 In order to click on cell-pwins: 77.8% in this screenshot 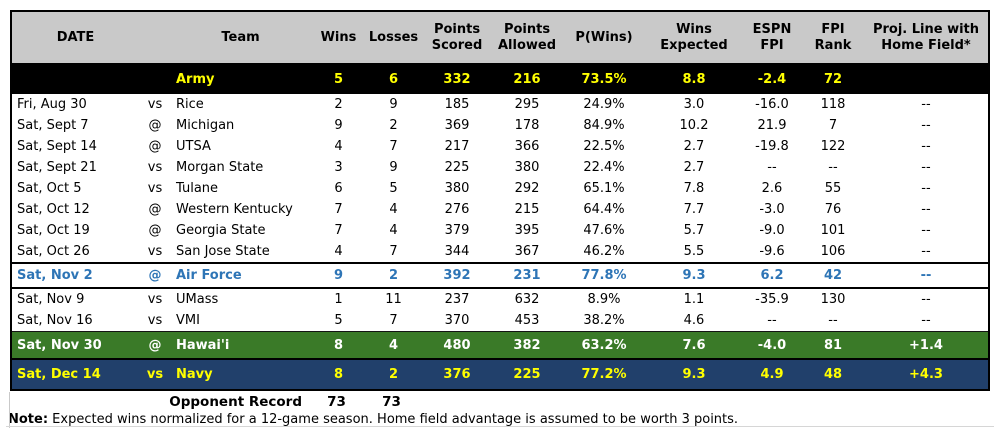, I will do `click(604, 275)`.